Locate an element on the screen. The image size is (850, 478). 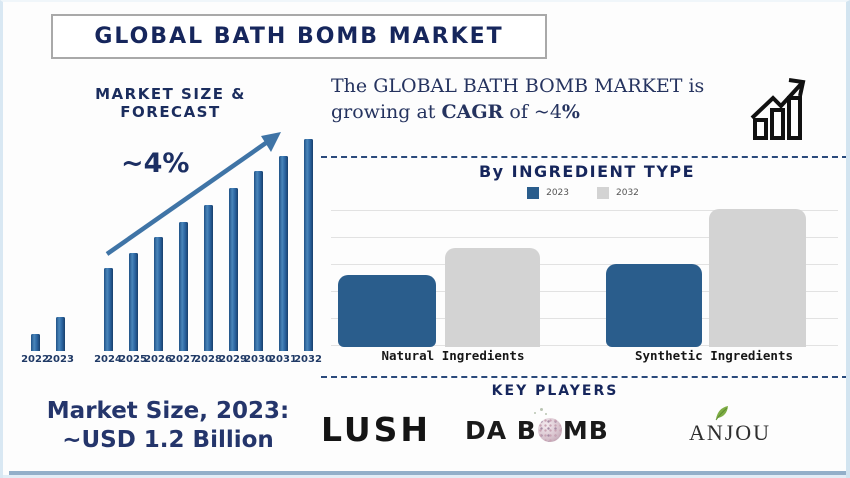
bottom-frame-pad is located at coordinates (424, 476).